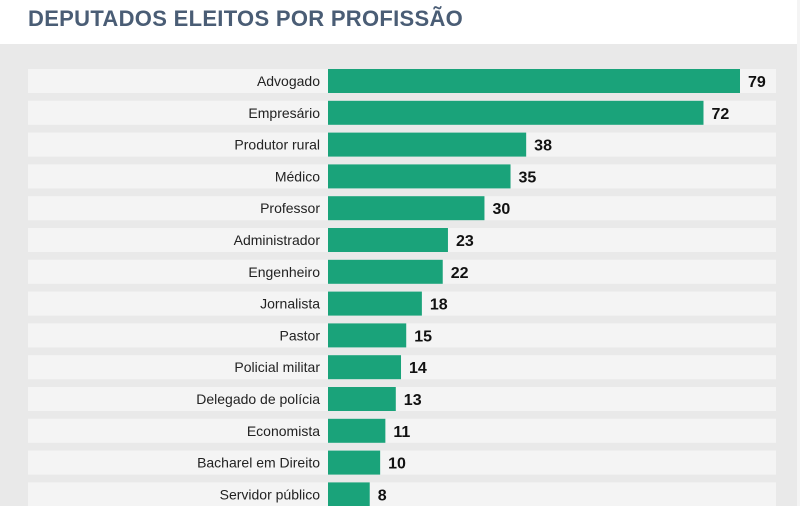 The image size is (800, 506). Describe the element at coordinates (283, 431) in the screenshot. I see `category-label: Economista` at that location.